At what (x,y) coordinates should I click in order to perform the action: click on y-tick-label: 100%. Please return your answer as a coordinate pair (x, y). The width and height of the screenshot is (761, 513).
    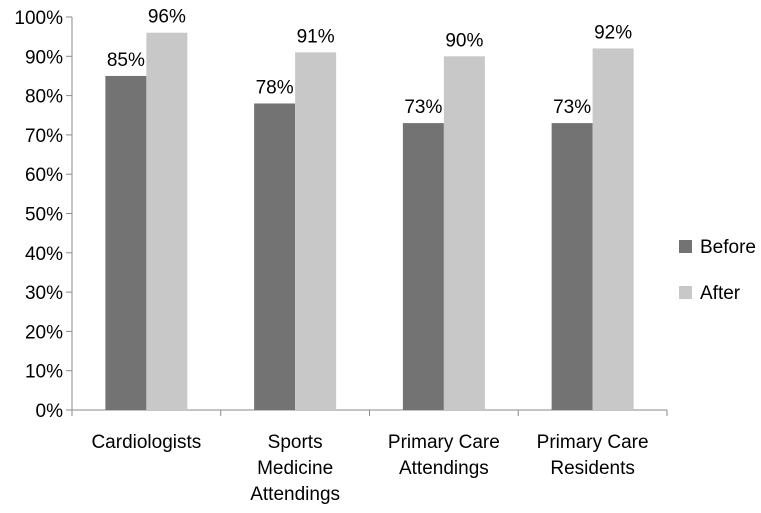
    Looking at the image, I should click on (38, 18).